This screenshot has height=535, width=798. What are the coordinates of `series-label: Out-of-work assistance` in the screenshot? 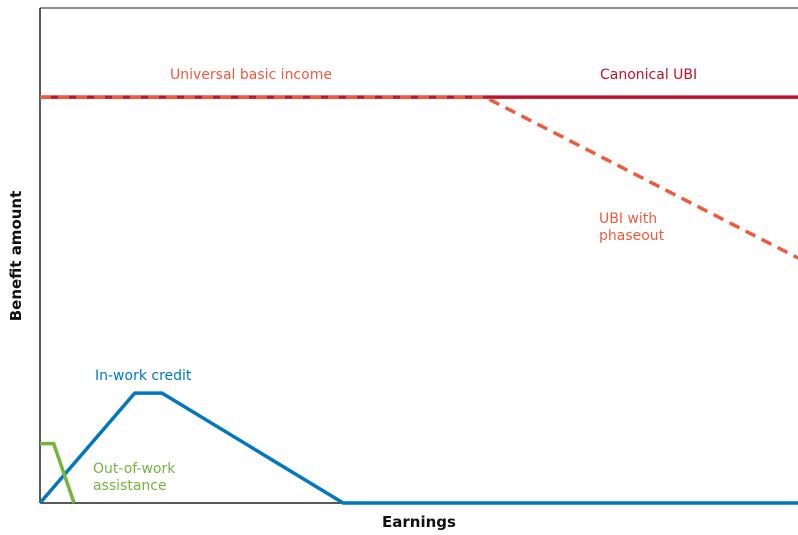 It's located at (134, 477).